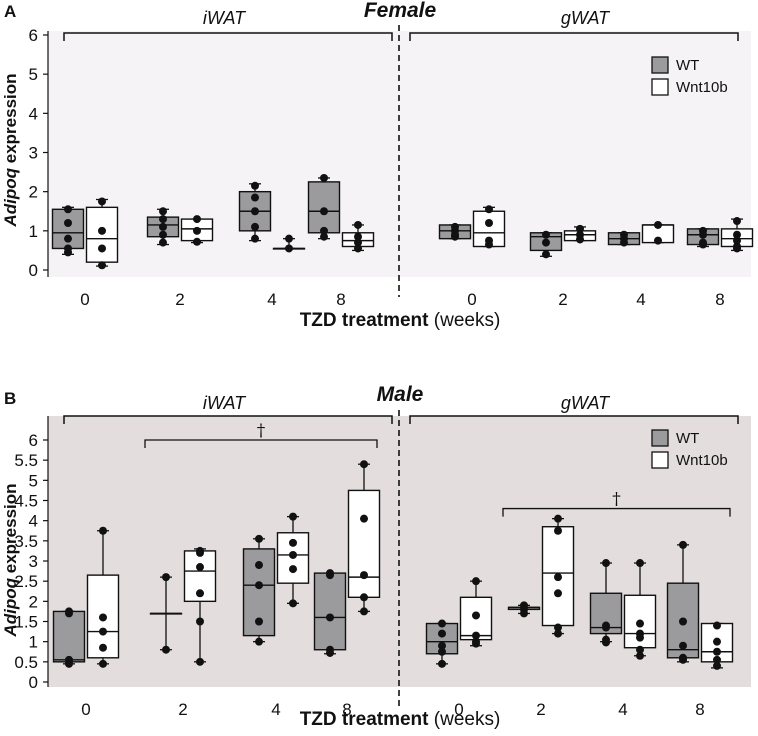  I want to click on y-tick-label: 5, so click(33, 480).